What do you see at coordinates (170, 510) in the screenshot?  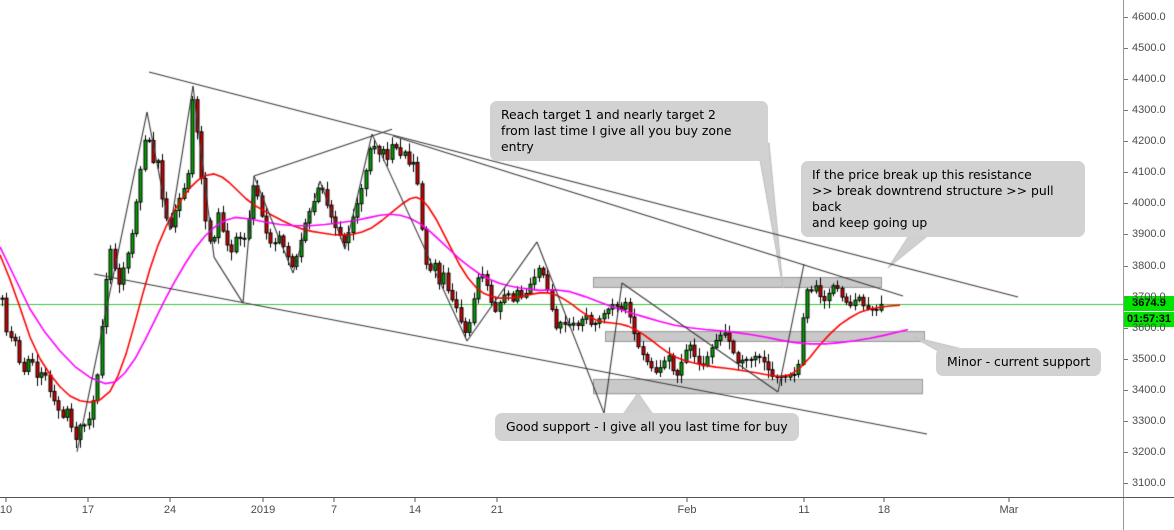 I see `time-tick-label: 24` at bounding box center [170, 510].